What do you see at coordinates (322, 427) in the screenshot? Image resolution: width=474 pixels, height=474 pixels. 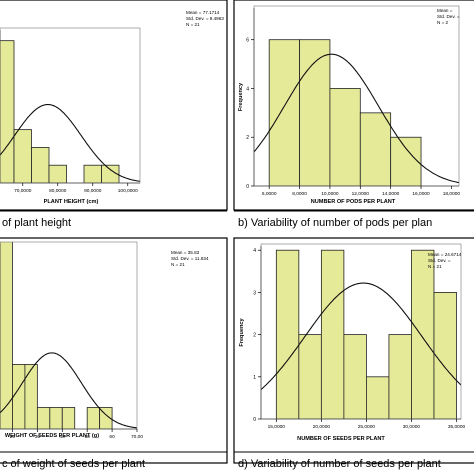 I see `x-tick-label: 20,0000` at bounding box center [322, 427].